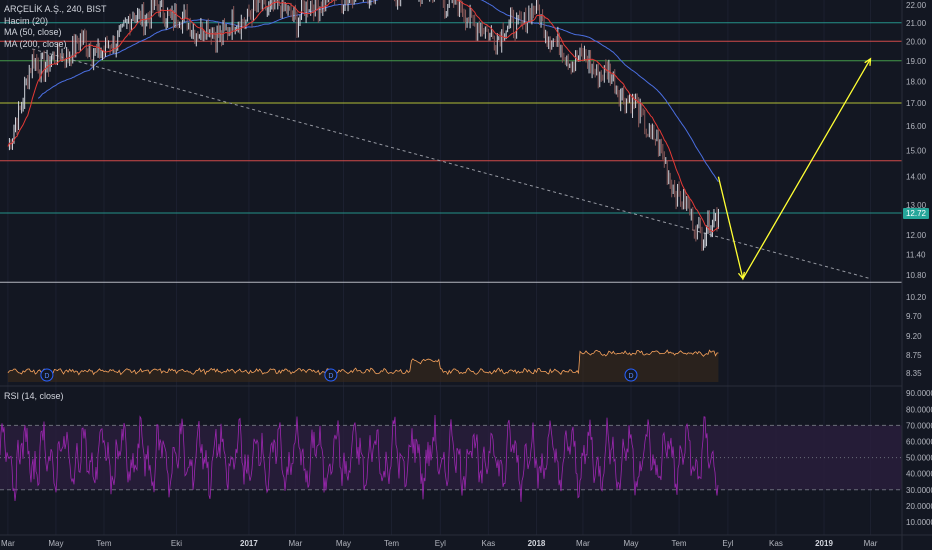 This screenshot has height=550, width=932. I want to click on rsi-tick-label-1: 80.0000, so click(919, 409).